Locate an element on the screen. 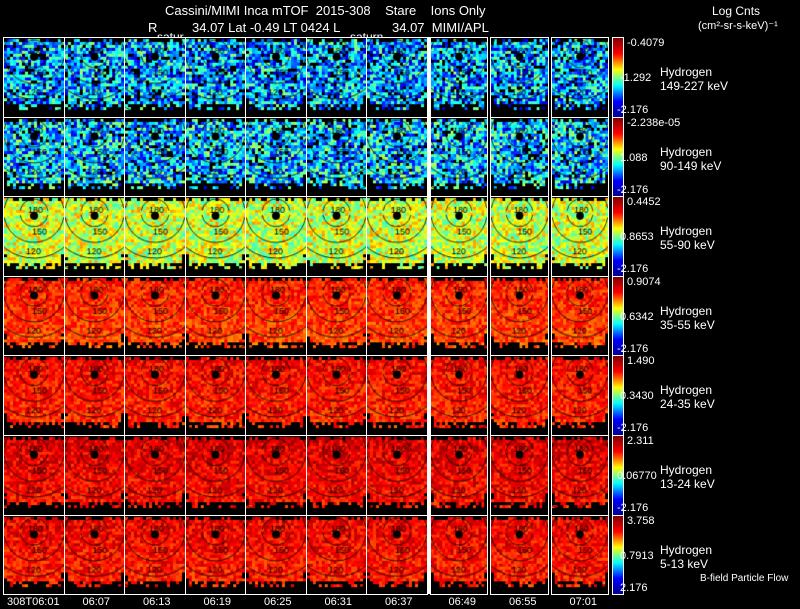 The height and width of the screenshot is (609, 800). colorbar-min-label: 2.176 is located at coordinates (634, 587).